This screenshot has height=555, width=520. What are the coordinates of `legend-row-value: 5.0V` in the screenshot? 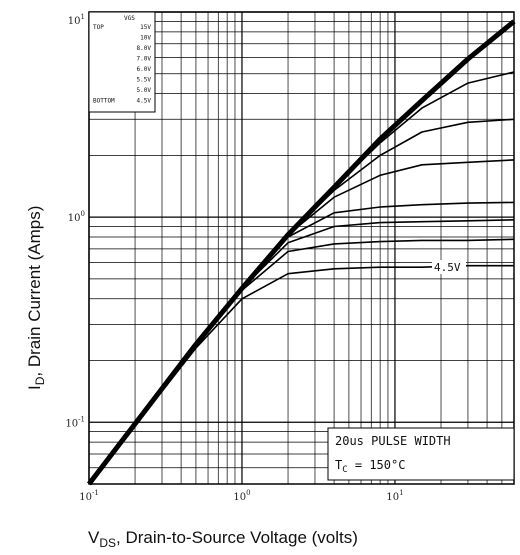 It's located at (144, 90).